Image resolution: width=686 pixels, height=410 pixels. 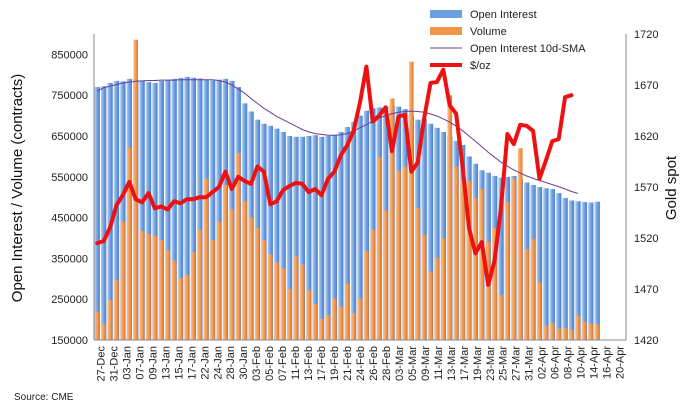 What do you see at coordinates (452, 363) in the screenshot?
I see `x-tick-label: 13-Mar` at bounding box center [452, 363].